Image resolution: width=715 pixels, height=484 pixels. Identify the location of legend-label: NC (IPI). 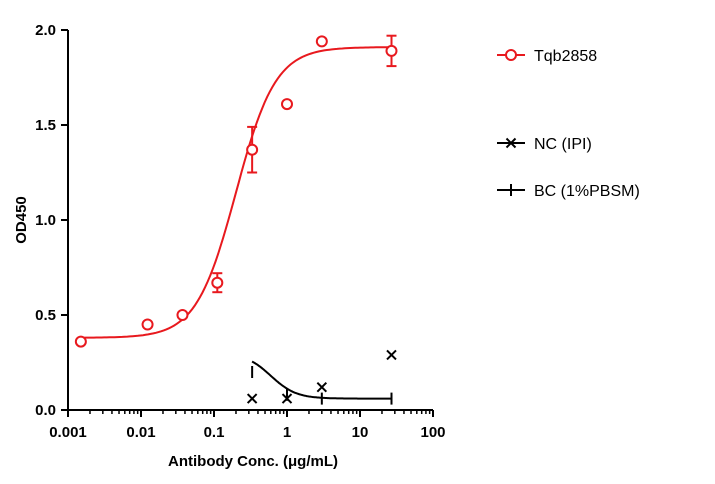
(563, 144).